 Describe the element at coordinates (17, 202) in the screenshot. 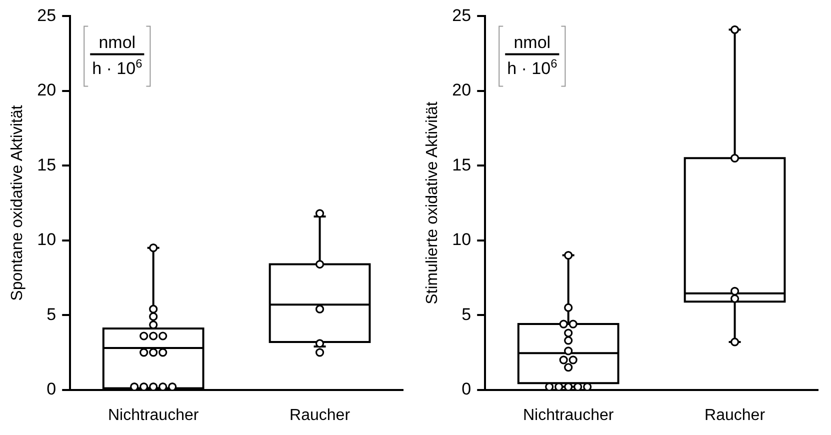

I see `y-axis-title: Spontane oxidative Aktivität` at that location.